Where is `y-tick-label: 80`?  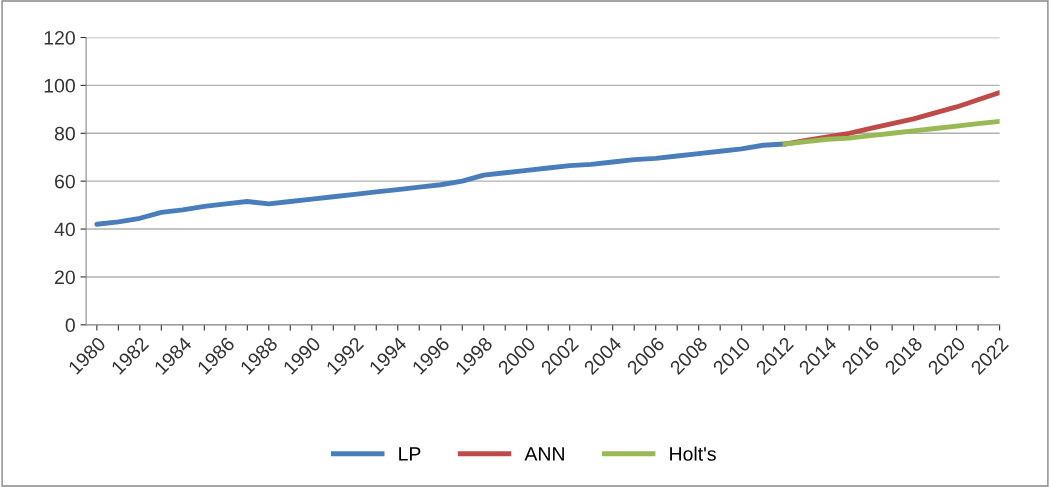 y-tick-label: 80 is located at coordinates (64, 133).